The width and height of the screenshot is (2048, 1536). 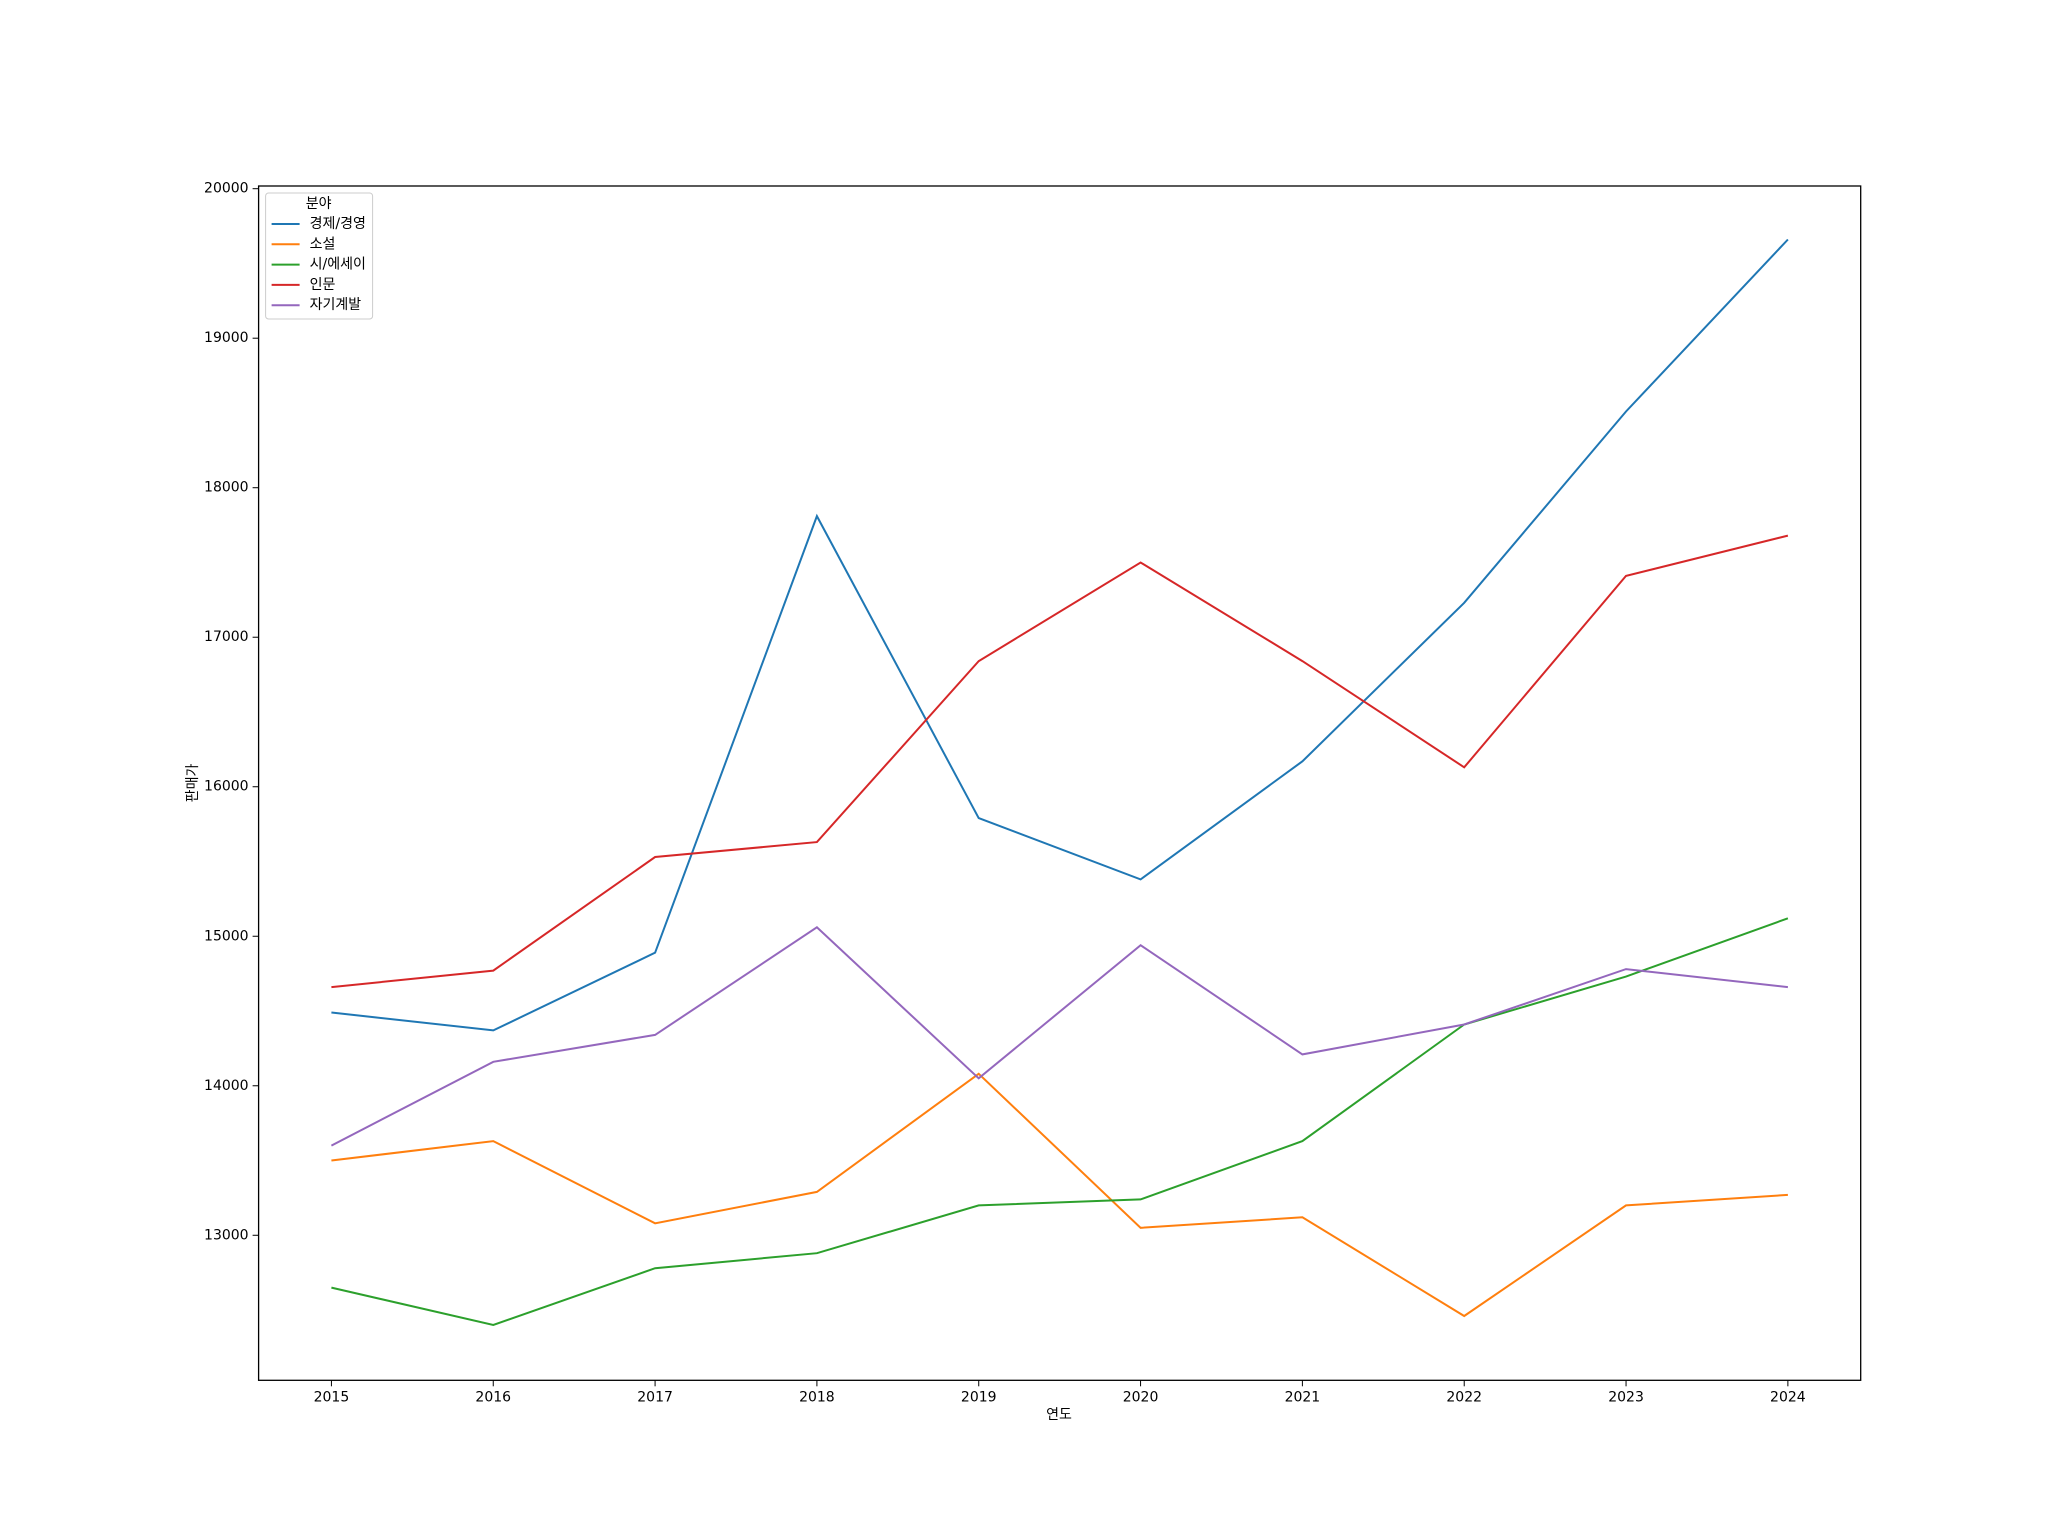 I want to click on legend-title: 분야, so click(x=319, y=204).